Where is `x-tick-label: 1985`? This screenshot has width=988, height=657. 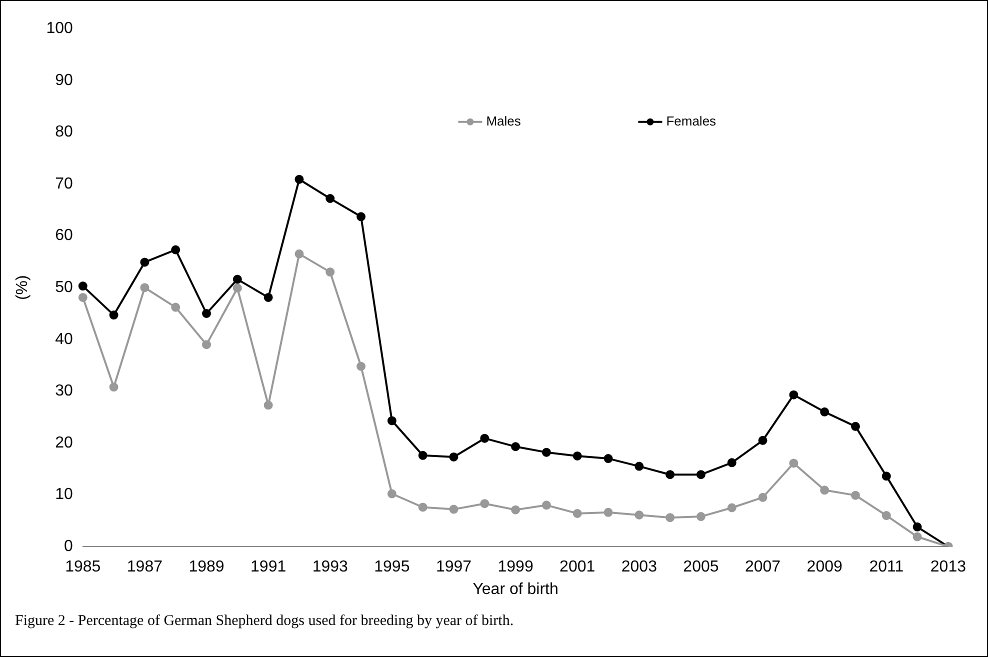 x-tick-label: 1985 is located at coordinates (83, 567).